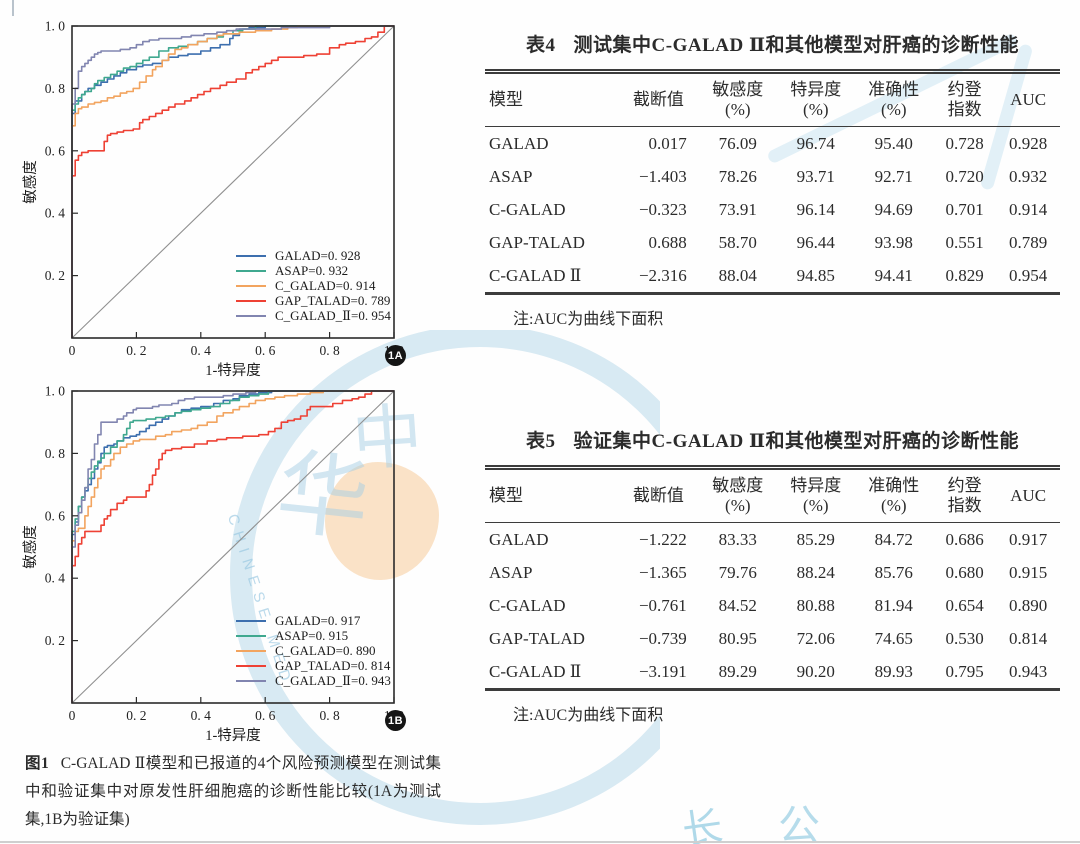 The height and width of the screenshot is (844, 1080). Describe the element at coordinates (737, 671) in the screenshot. I see `table-cell: 89.29` at that location.